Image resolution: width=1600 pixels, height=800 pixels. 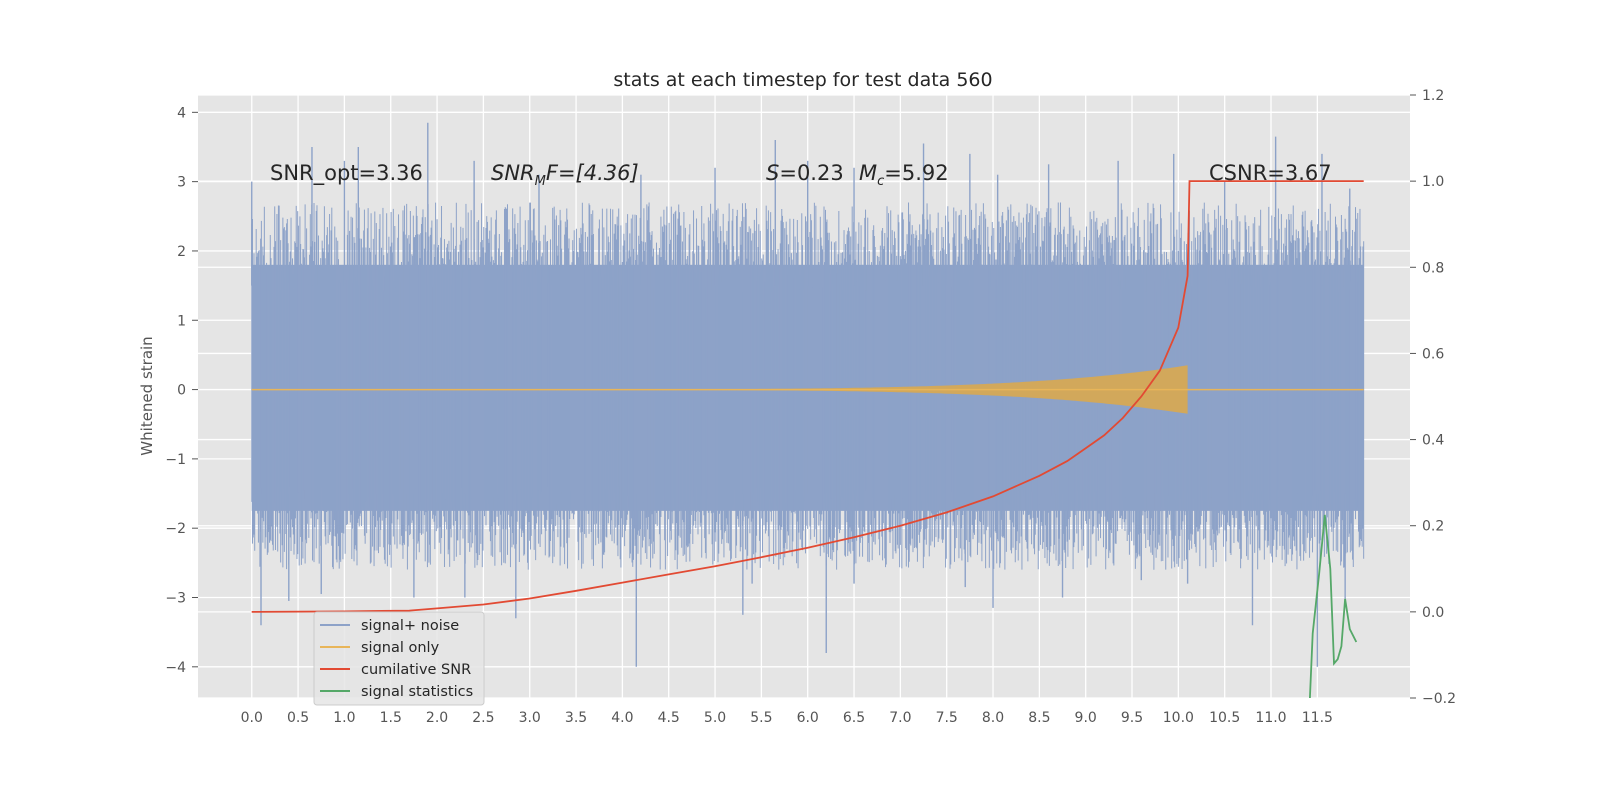 I want to click on x-tick-label: 0.0, so click(x=252, y=718).